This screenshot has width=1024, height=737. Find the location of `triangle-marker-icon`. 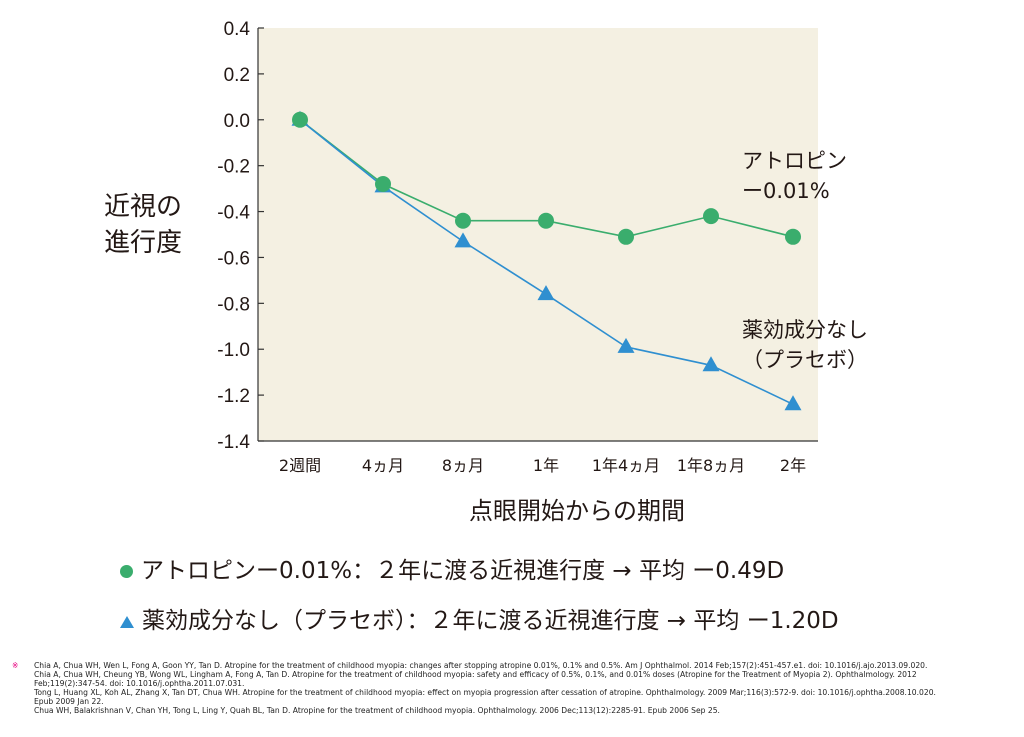

triangle-marker-icon is located at coordinates (127, 621).